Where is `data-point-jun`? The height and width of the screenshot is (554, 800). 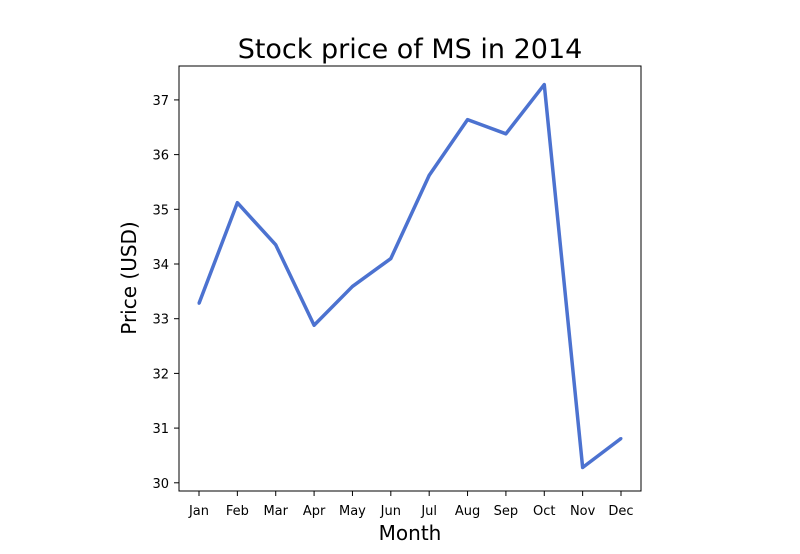
data-point-jun is located at coordinates (391, 259).